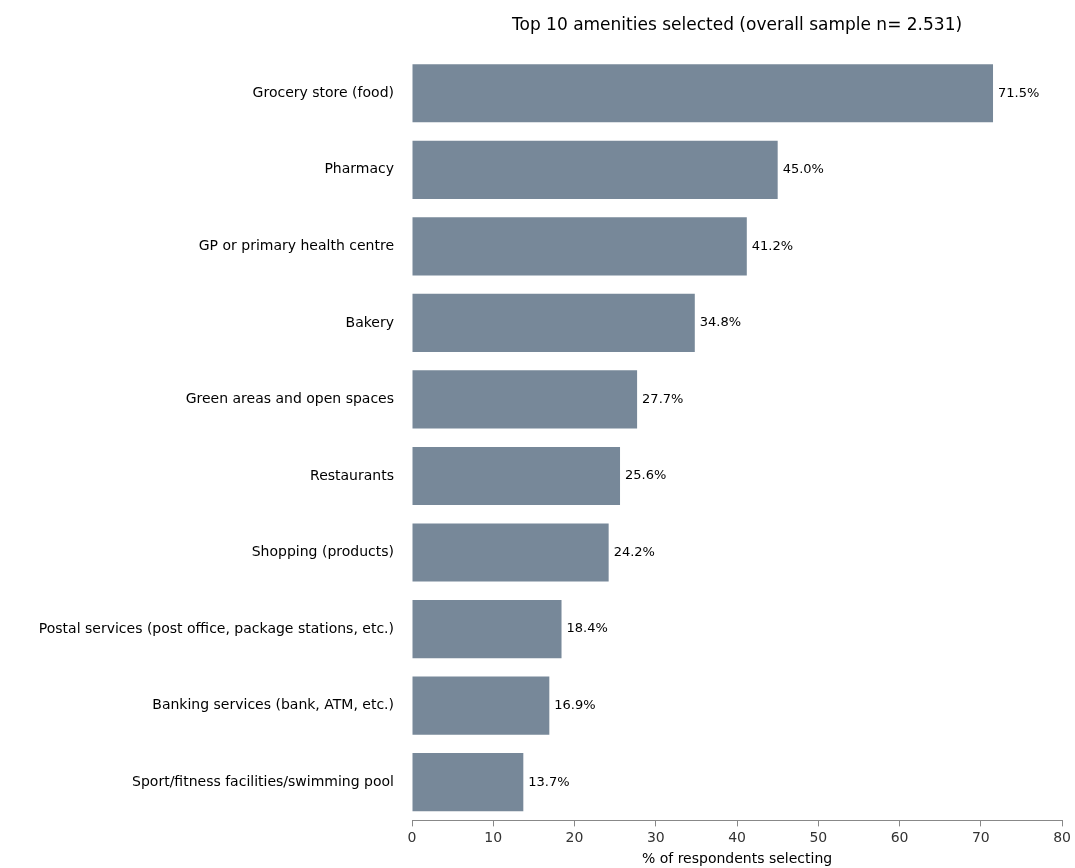 Image resolution: width=1075 pixels, height=868 pixels. I want to click on x-tick-label: 40, so click(737, 837).